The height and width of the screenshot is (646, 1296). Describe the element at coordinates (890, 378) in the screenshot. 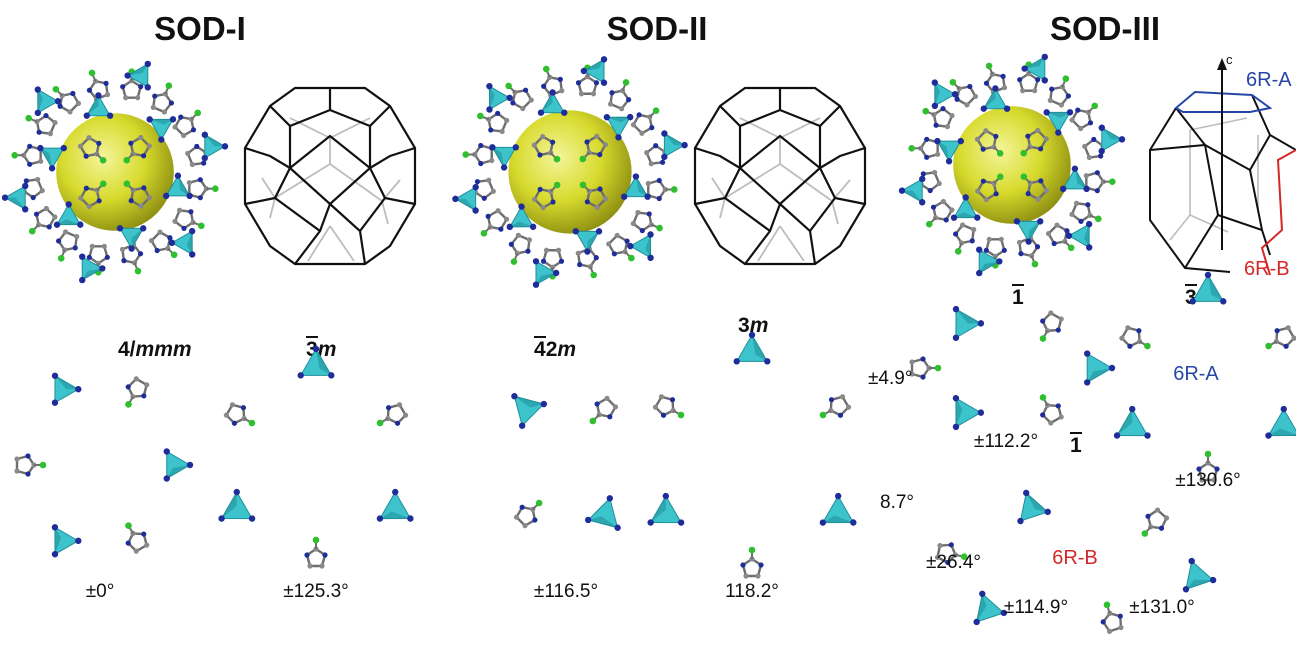

I see `angle-label-sod-iii-ring-1-left: ±4.9°` at that location.